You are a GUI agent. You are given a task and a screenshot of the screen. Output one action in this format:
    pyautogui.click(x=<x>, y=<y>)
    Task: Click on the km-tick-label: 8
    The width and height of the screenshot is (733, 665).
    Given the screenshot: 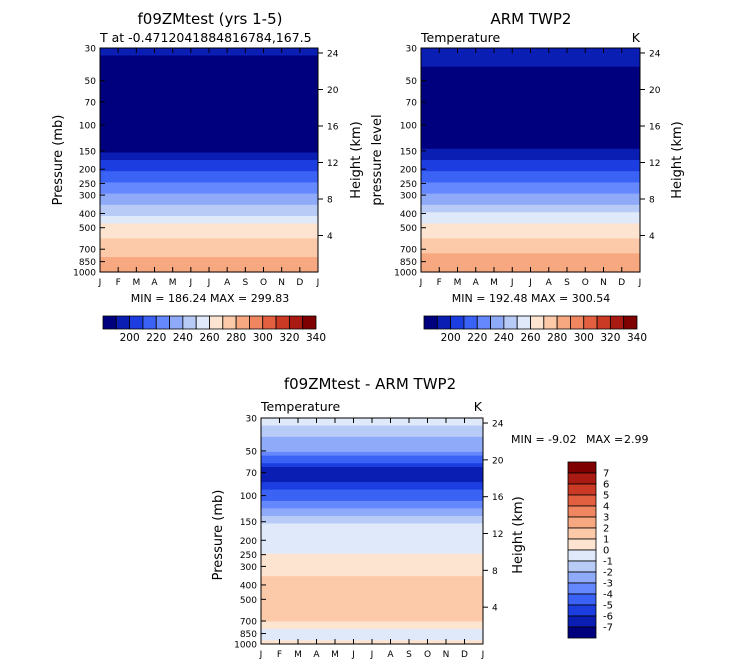 What is the action you would take?
    pyautogui.click(x=652, y=200)
    